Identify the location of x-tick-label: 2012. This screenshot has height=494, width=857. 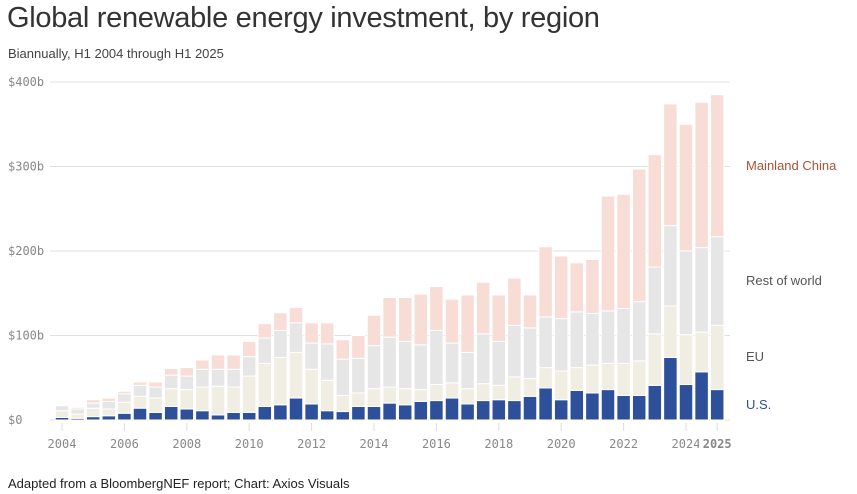
(311, 444).